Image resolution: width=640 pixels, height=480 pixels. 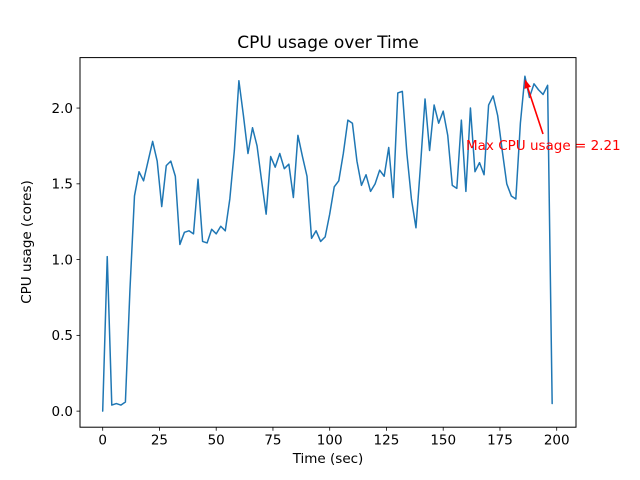 I want to click on x-tick-label: 75, so click(x=272, y=441).